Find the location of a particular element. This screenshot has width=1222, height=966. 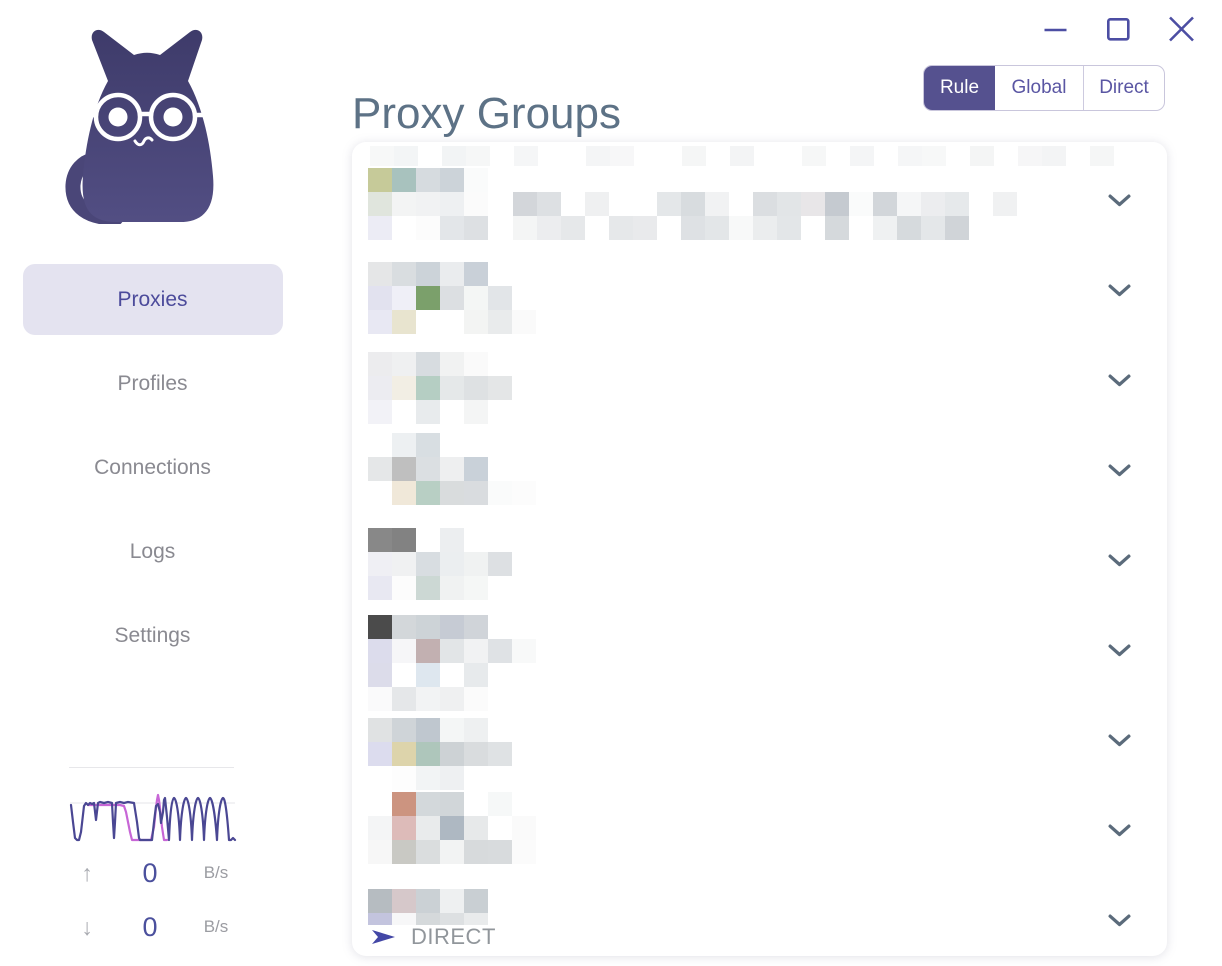

close-button is located at coordinates (1181, 29).